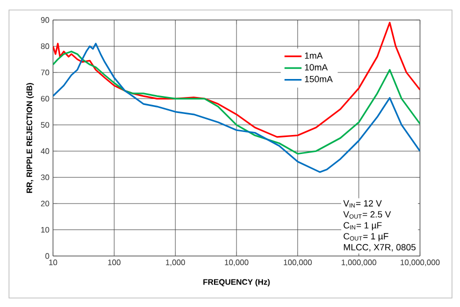 This screenshot has width=460, height=307. Describe the element at coordinates (319, 79) in the screenshot. I see `legend-label: 150mA` at that location.